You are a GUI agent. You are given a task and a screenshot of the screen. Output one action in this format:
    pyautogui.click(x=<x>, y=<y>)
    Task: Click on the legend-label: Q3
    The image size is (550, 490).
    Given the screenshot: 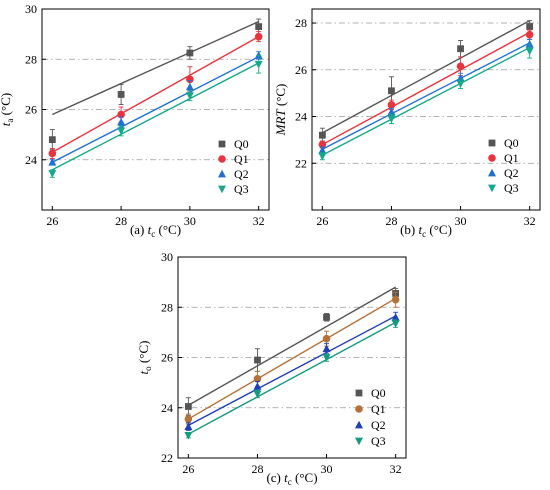 What is the action you would take?
    pyautogui.click(x=511, y=188)
    